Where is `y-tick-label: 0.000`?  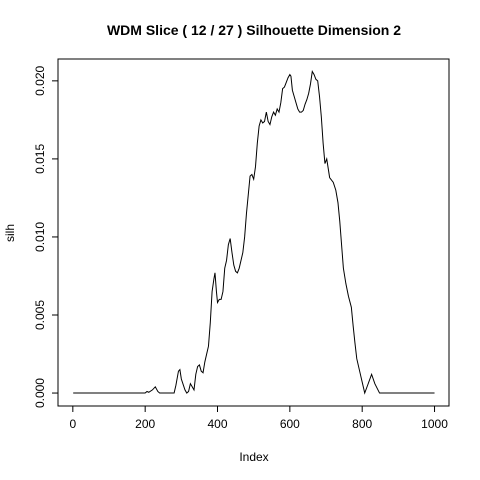 y-tick-label: 0.000 is located at coordinates (40, 393).